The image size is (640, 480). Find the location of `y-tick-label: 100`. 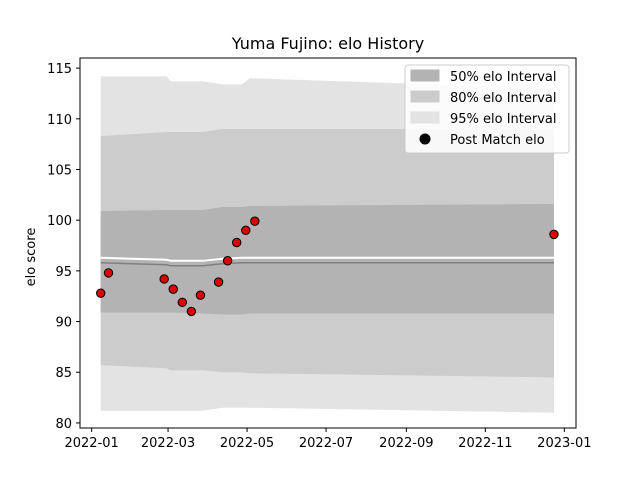

y-tick-label: 100 is located at coordinates (59, 221).